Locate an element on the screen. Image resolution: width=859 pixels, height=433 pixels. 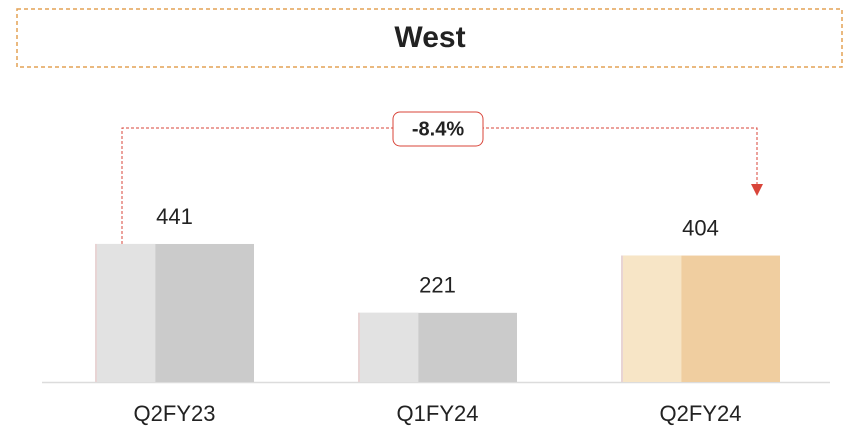
chart-title: West is located at coordinates (429, 37).